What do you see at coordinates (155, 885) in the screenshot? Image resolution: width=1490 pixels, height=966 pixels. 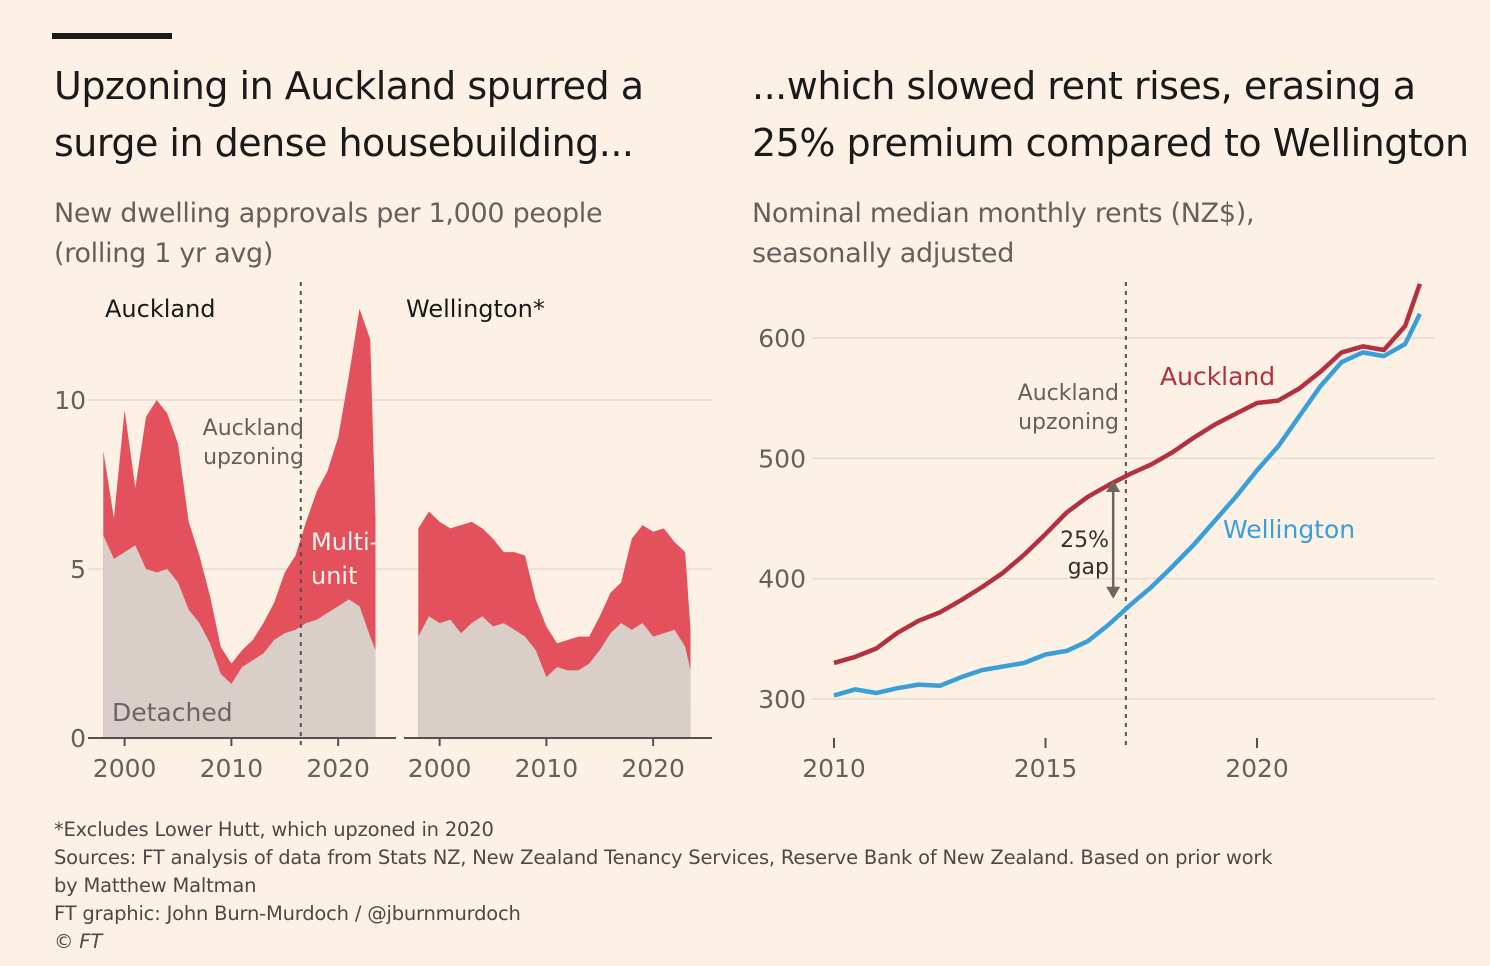 I see `sources-line-2: by Matthew Maltman` at bounding box center [155, 885].